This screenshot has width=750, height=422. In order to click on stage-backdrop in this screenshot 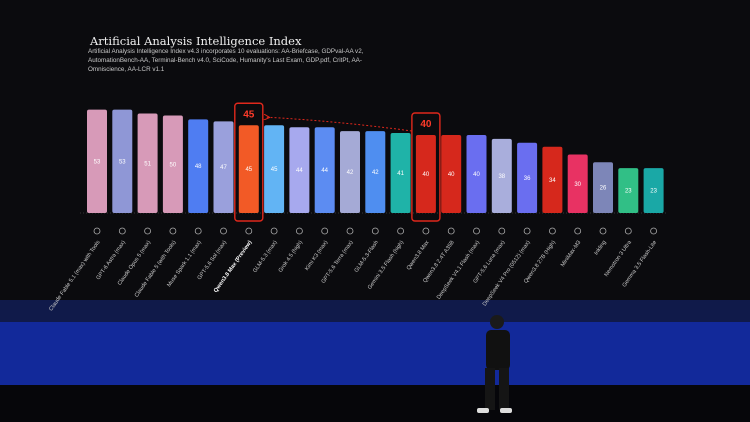, I will do `click(375, 353)`.